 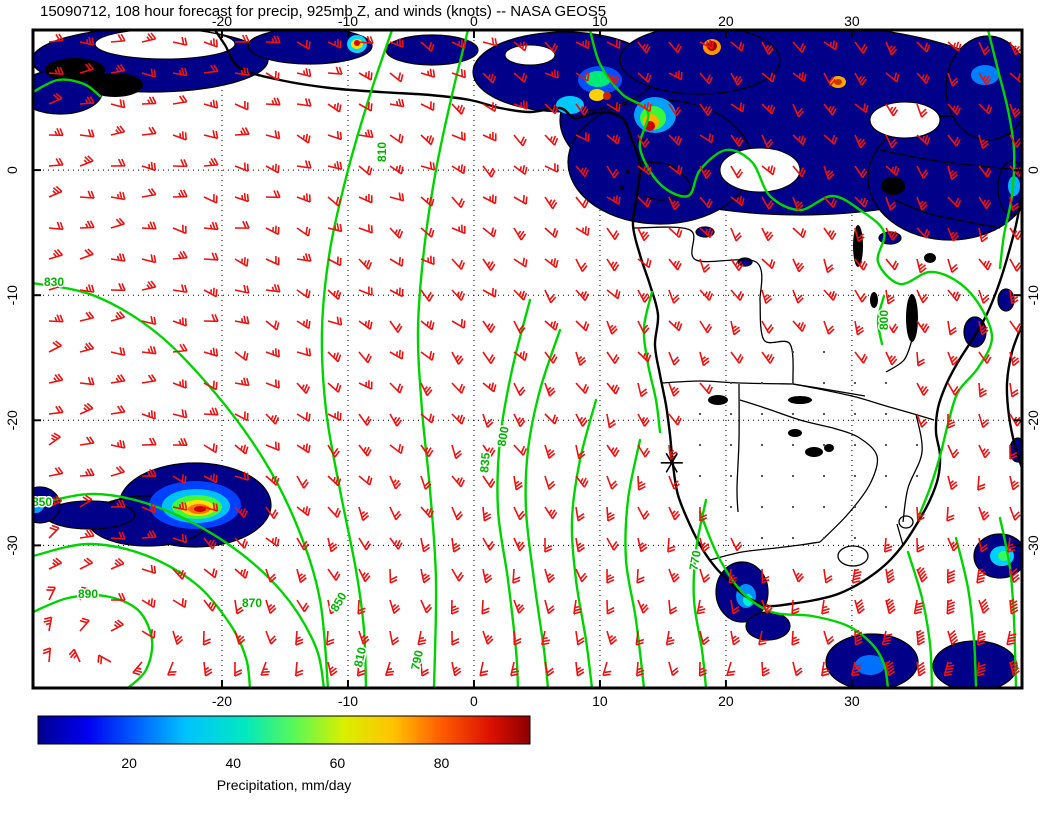 What do you see at coordinates (12, 170) in the screenshot?
I see `lat-tick-label-left: 0` at bounding box center [12, 170].